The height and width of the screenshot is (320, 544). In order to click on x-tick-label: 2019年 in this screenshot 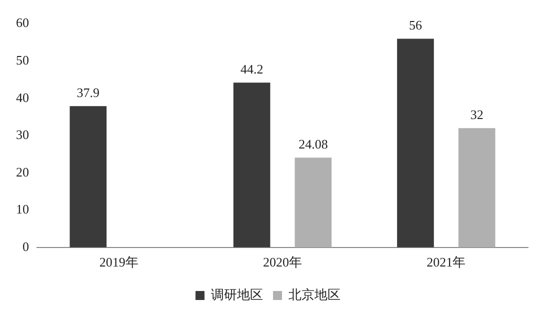, I will do `click(118, 262)`.